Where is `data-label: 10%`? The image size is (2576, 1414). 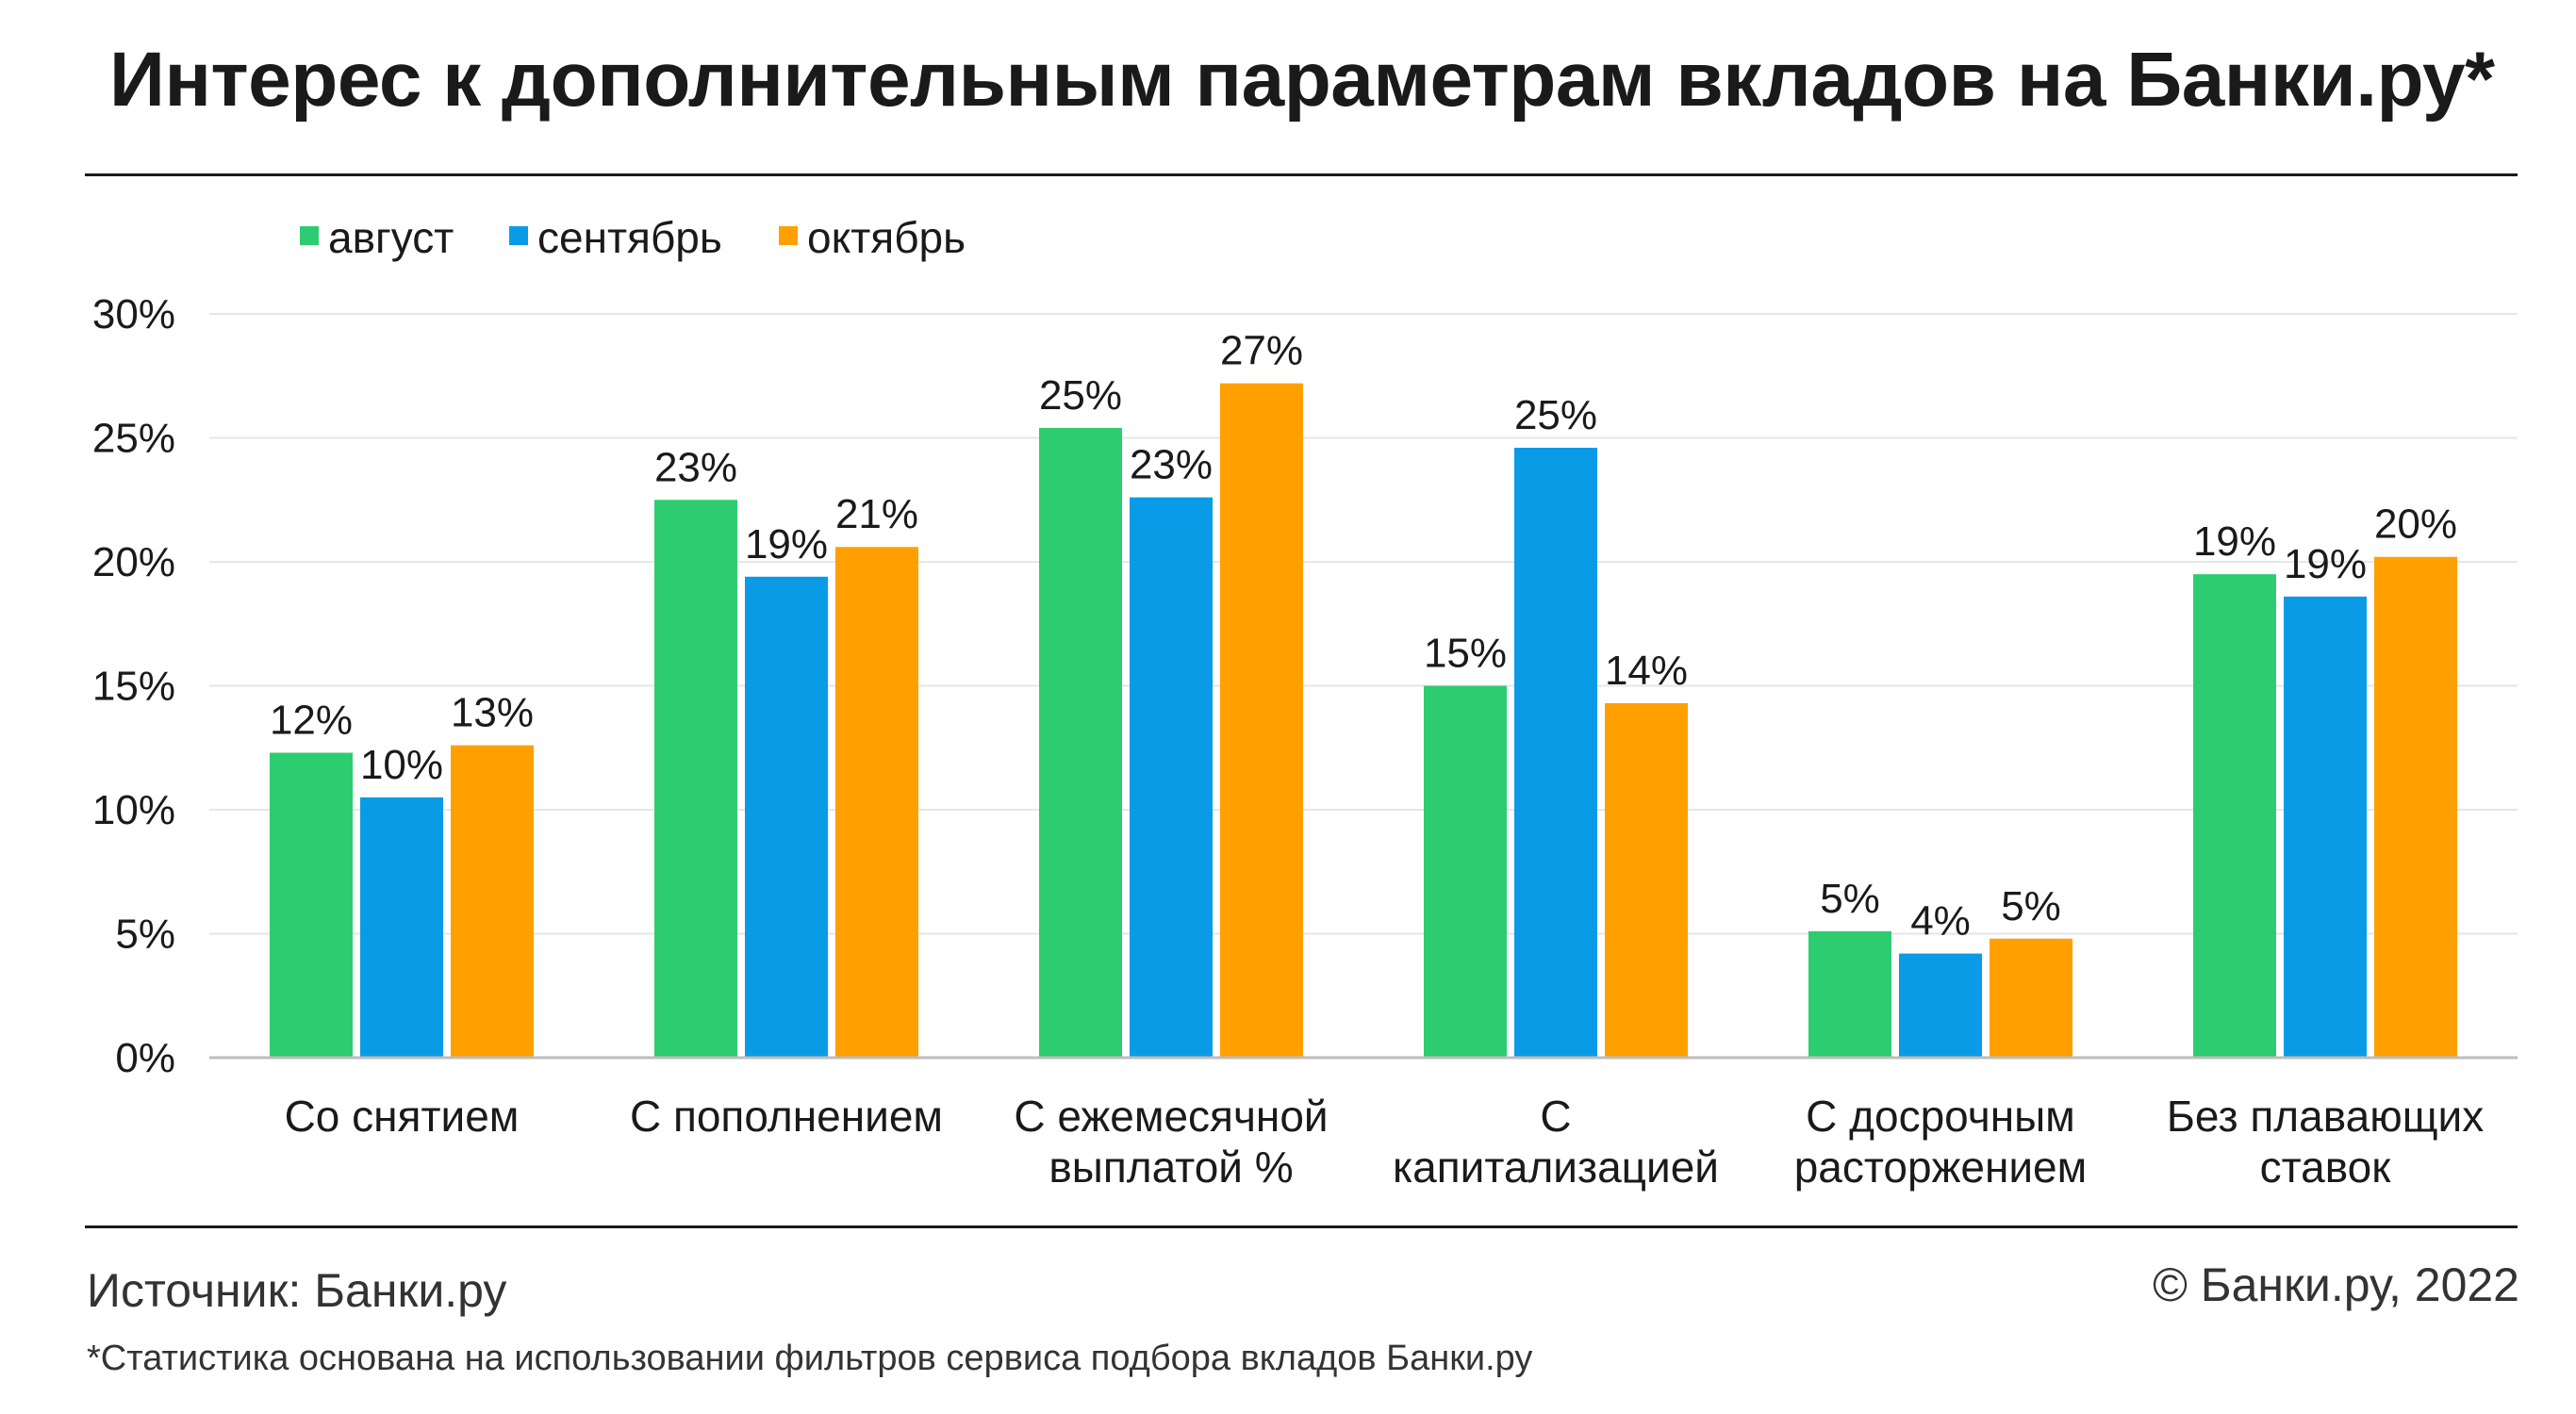
data-label: 10% is located at coordinates (401, 765).